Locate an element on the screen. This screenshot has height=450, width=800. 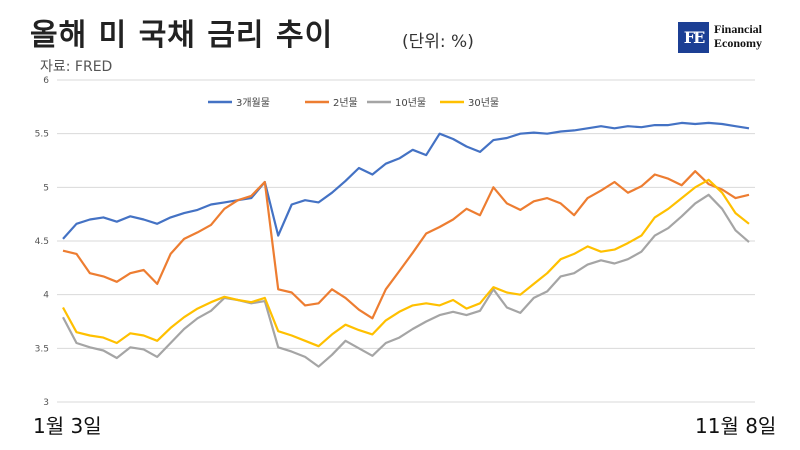
legend-label-1: 2년물 is located at coordinates (345, 103).